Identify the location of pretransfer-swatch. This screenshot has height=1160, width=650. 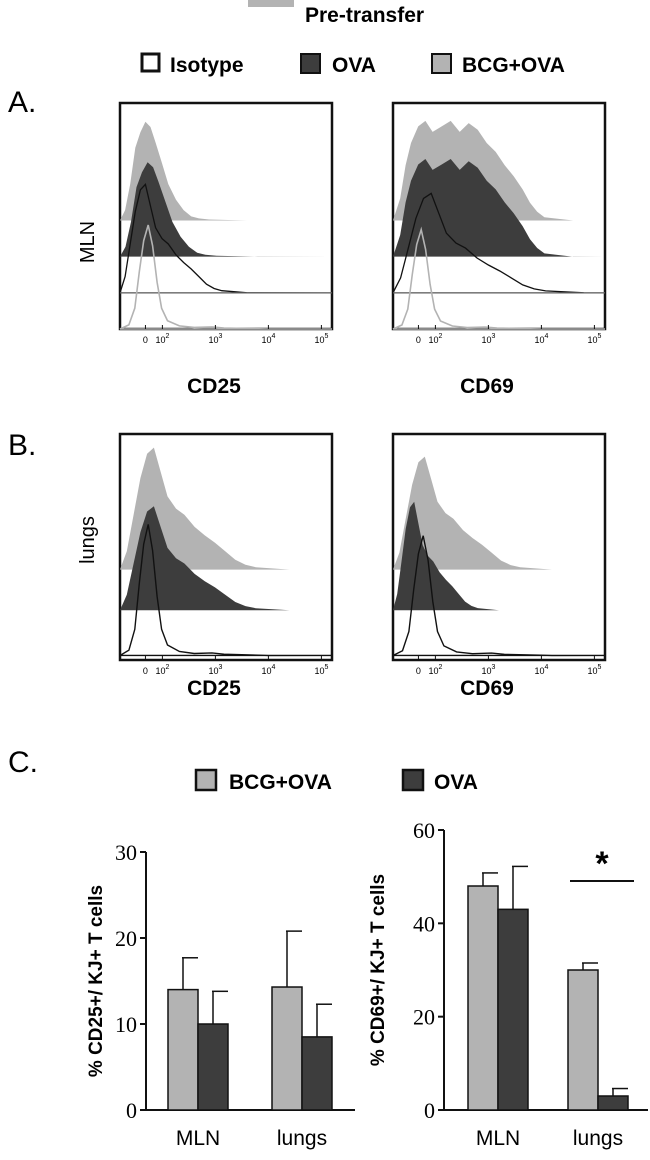
(271, 3).